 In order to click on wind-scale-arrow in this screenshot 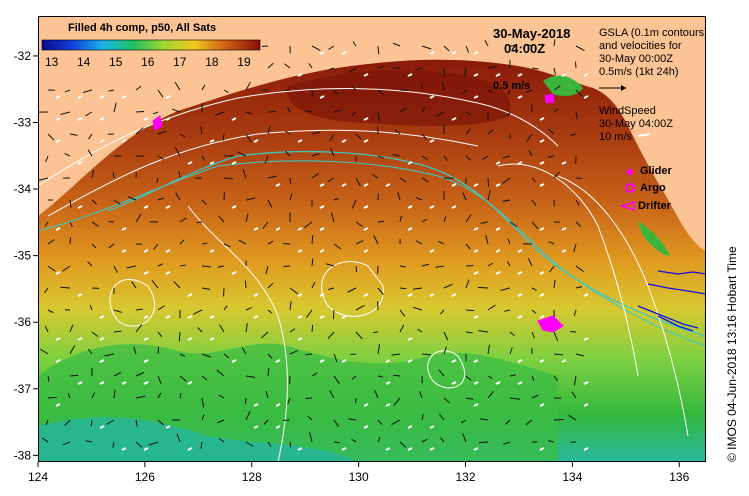, I will do `click(644, 135)`.